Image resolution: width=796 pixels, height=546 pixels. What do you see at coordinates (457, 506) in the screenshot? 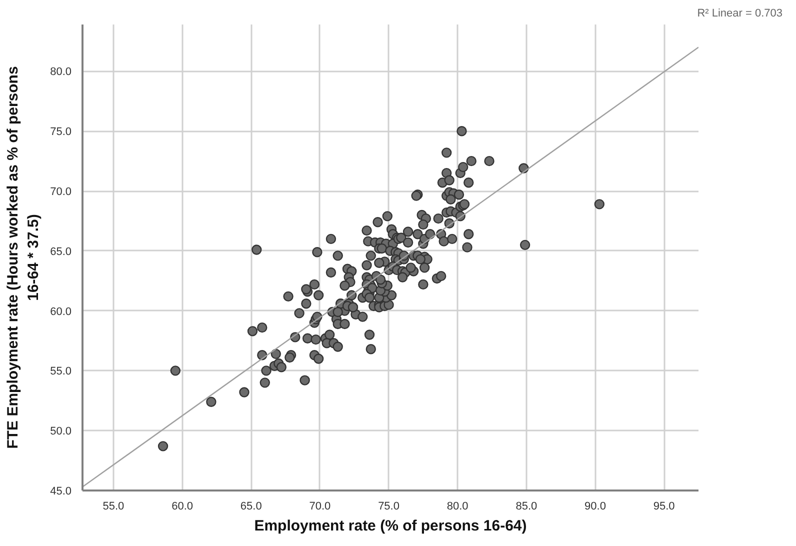
I see `x-tick-label: 80.0` at bounding box center [457, 506].